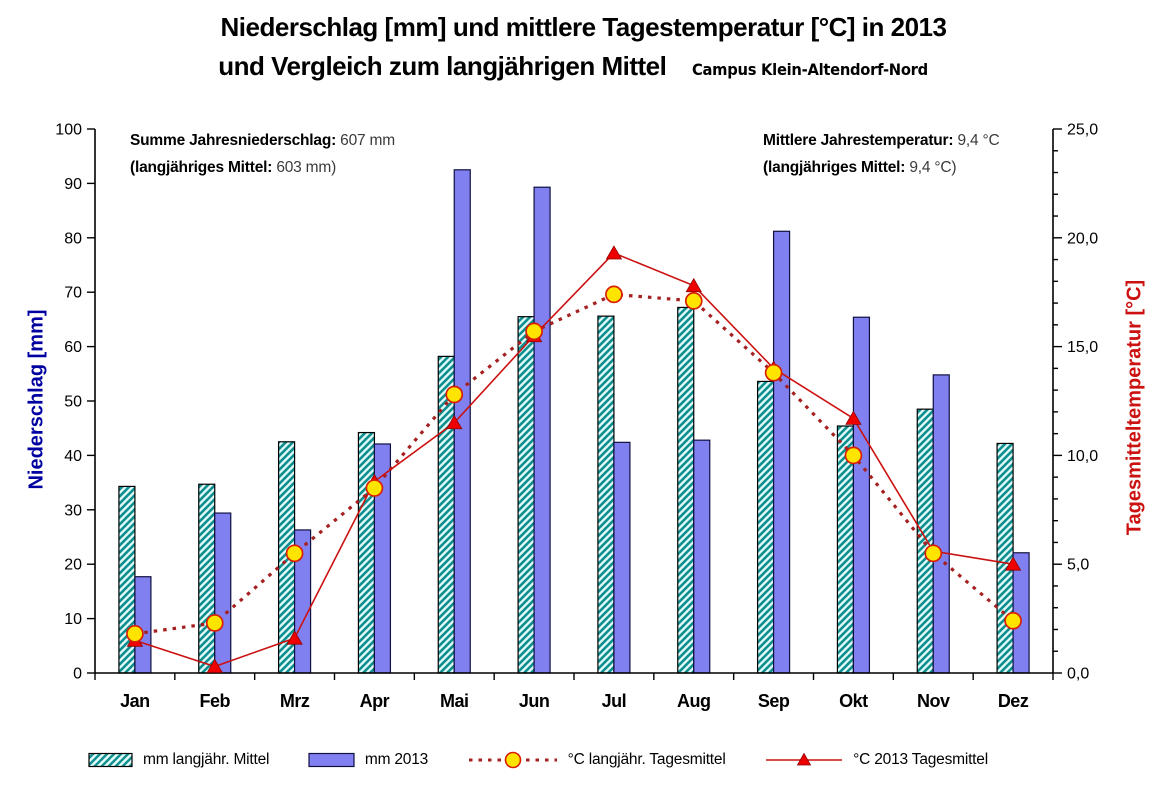  Describe the element at coordinates (686, 490) in the screenshot. I see `bar-mm-langjaehr-Aug` at that location.